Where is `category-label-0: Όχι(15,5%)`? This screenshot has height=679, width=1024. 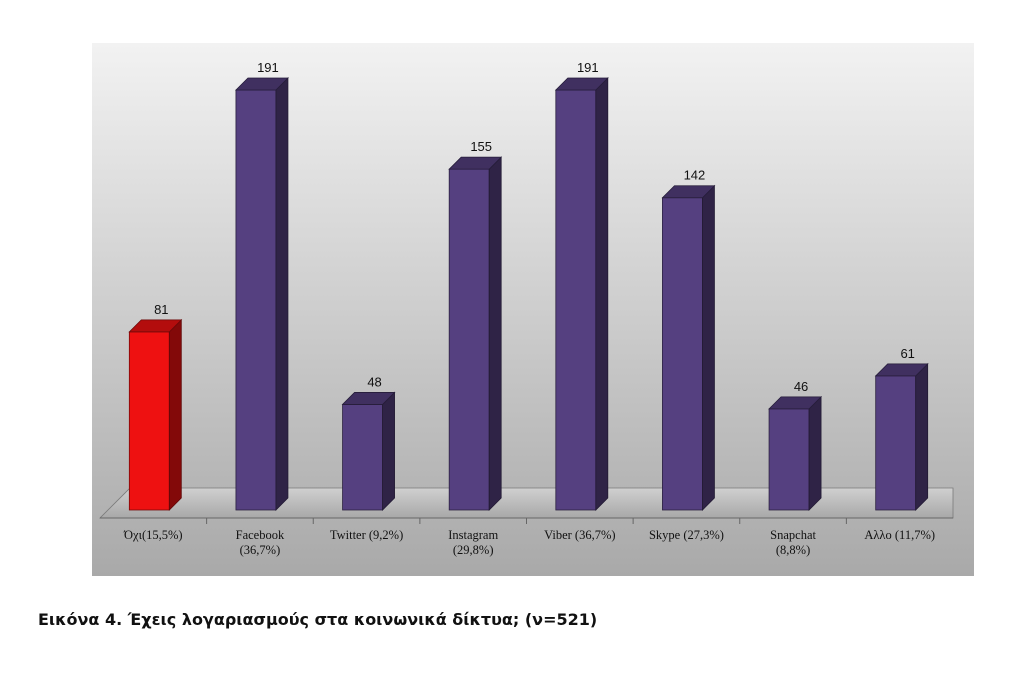
category-label-0: Όχι(15,5%) is located at coordinates (153, 535).